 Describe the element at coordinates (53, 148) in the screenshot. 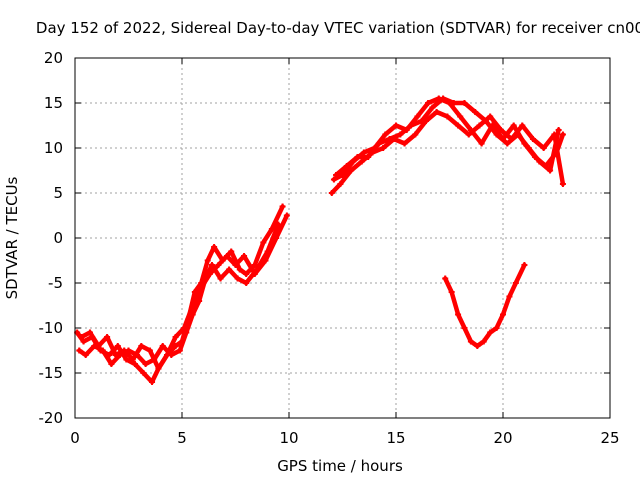

I see `y-tick-label: 10` at that location.